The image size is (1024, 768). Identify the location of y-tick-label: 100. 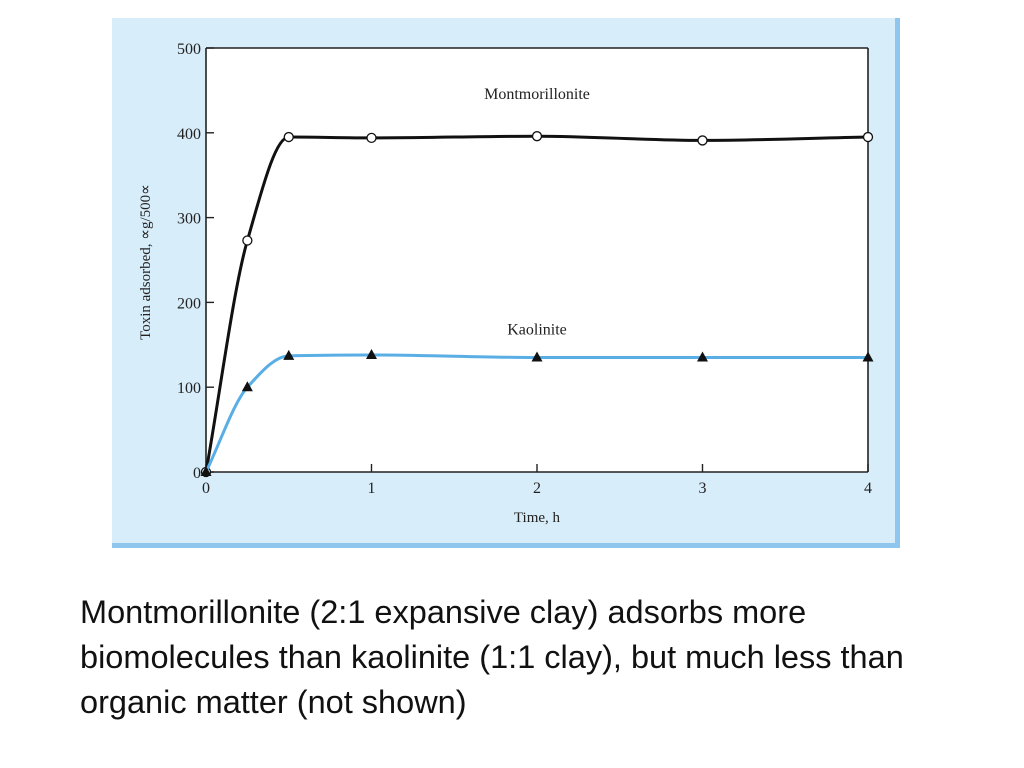
(189, 388).